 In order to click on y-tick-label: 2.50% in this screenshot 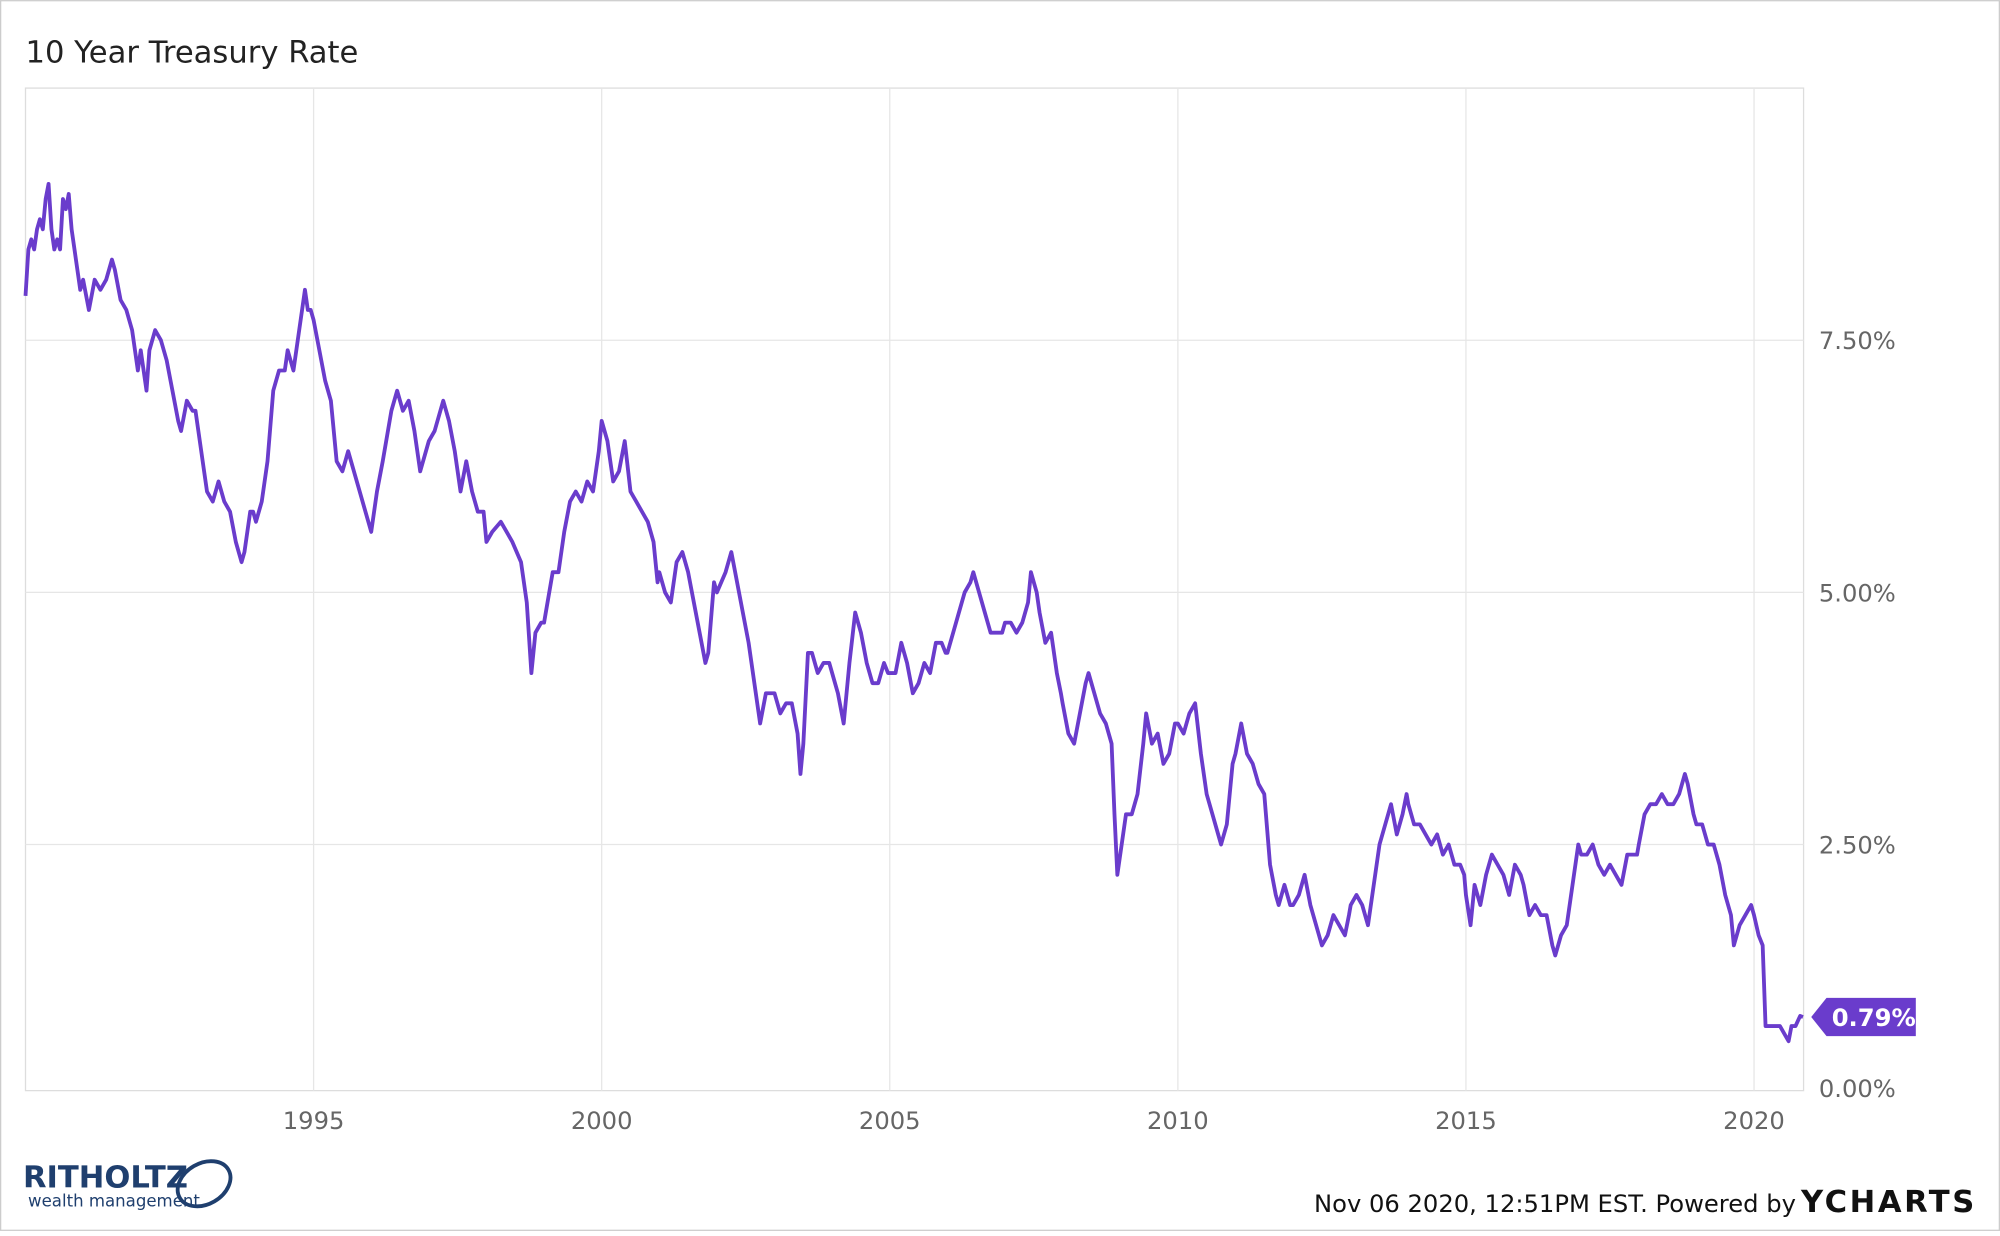, I will do `click(1857, 845)`.